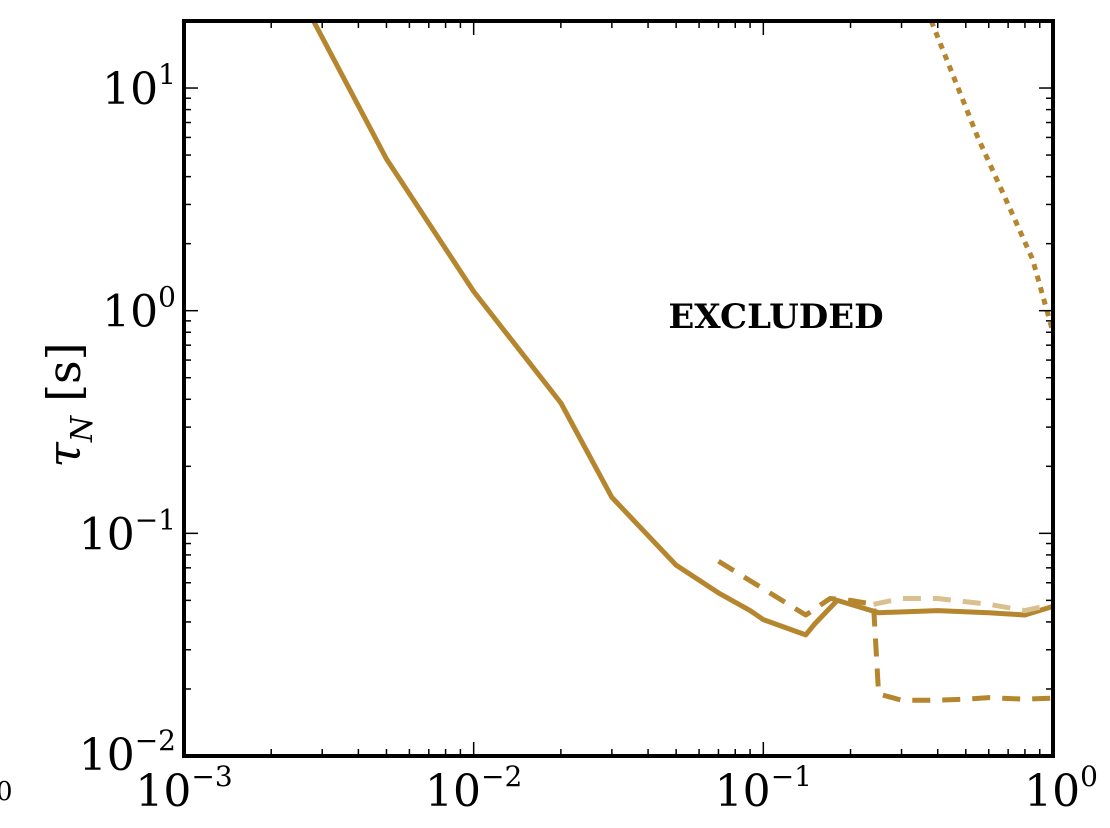  I want to click on y-axis-label-symbol: τ, so click(64, 454).